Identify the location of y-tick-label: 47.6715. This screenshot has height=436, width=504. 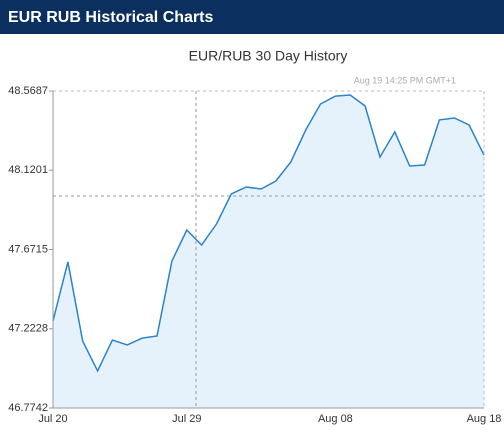
(28, 249).